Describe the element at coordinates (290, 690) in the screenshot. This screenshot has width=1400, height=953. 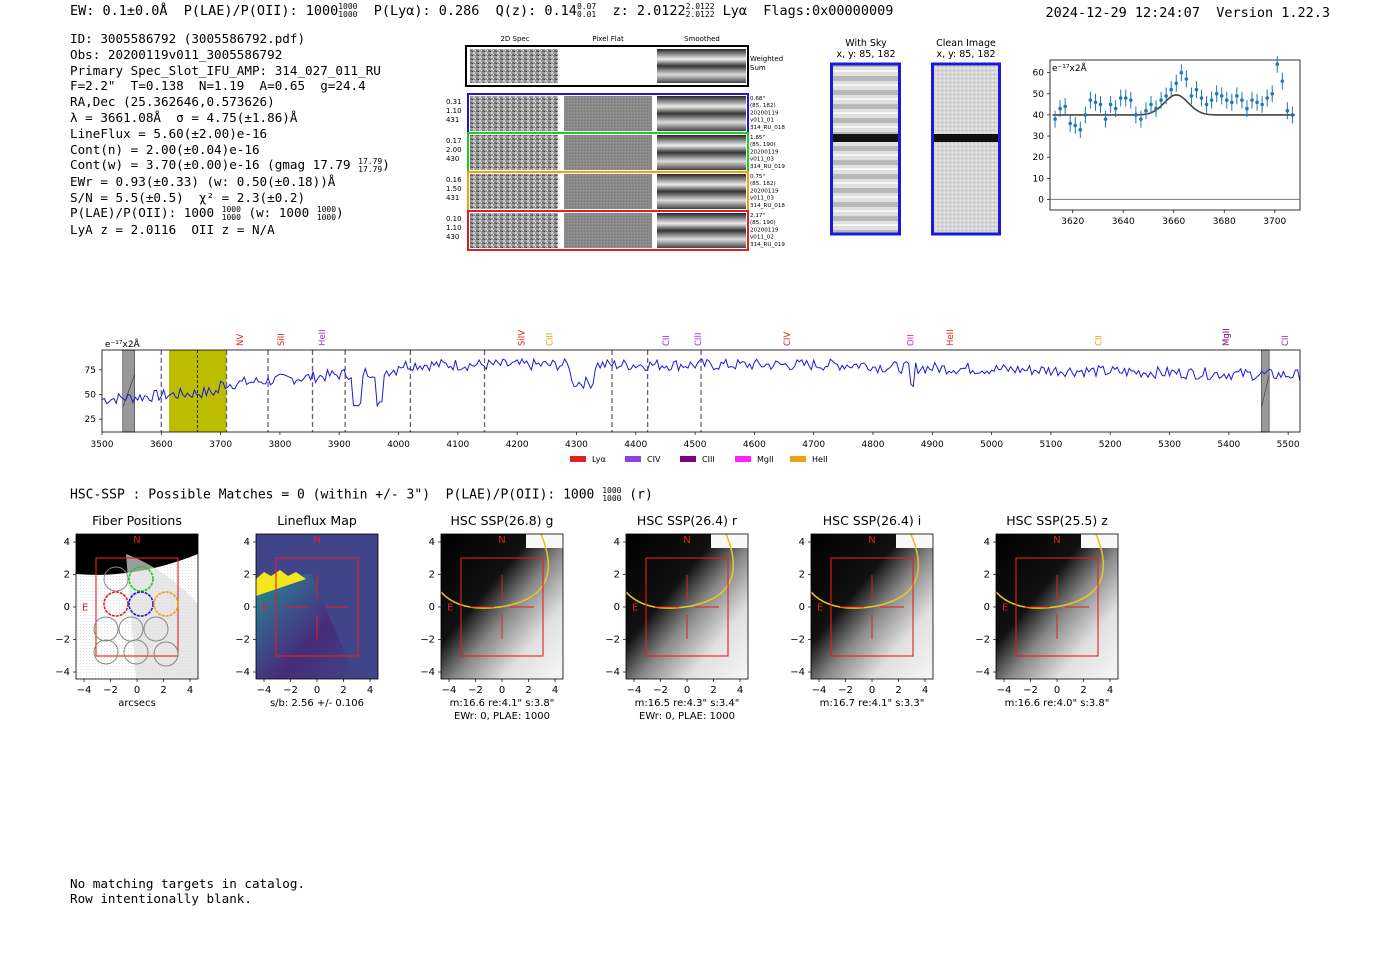
I see `panel-xtick: −2` at that location.